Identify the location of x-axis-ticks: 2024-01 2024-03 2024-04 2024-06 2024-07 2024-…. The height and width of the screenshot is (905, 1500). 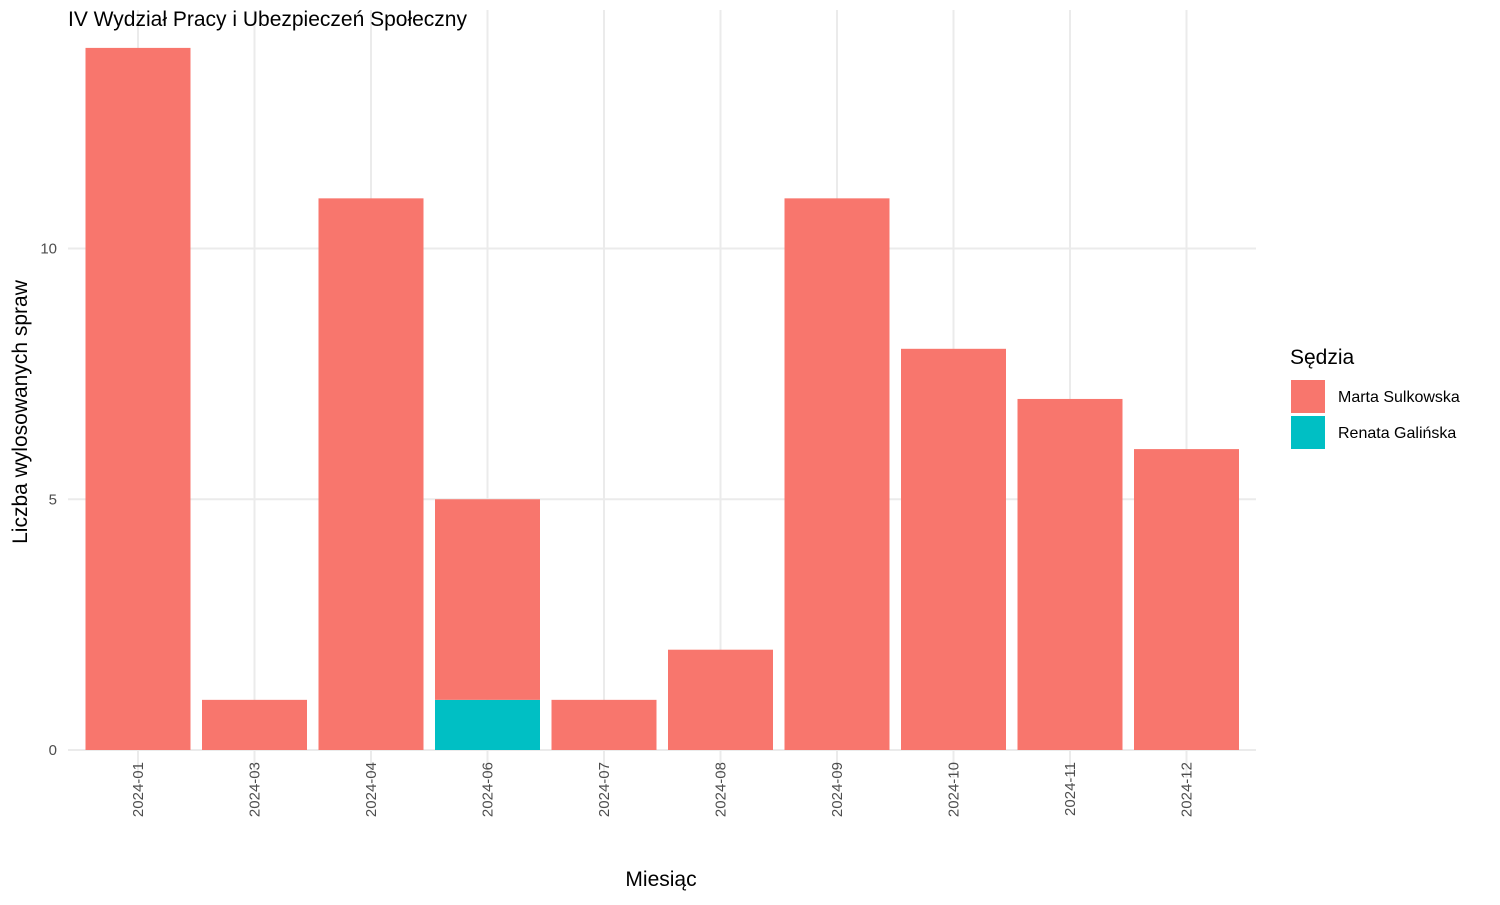
(663, 789).